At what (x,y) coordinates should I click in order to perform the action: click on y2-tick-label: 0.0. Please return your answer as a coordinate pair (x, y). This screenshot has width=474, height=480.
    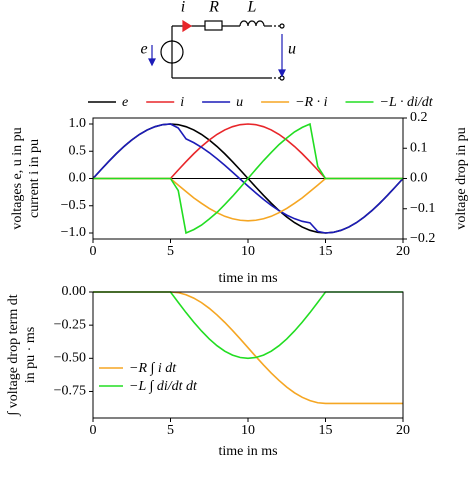
    Looking at the image, I should click on (419, 178).